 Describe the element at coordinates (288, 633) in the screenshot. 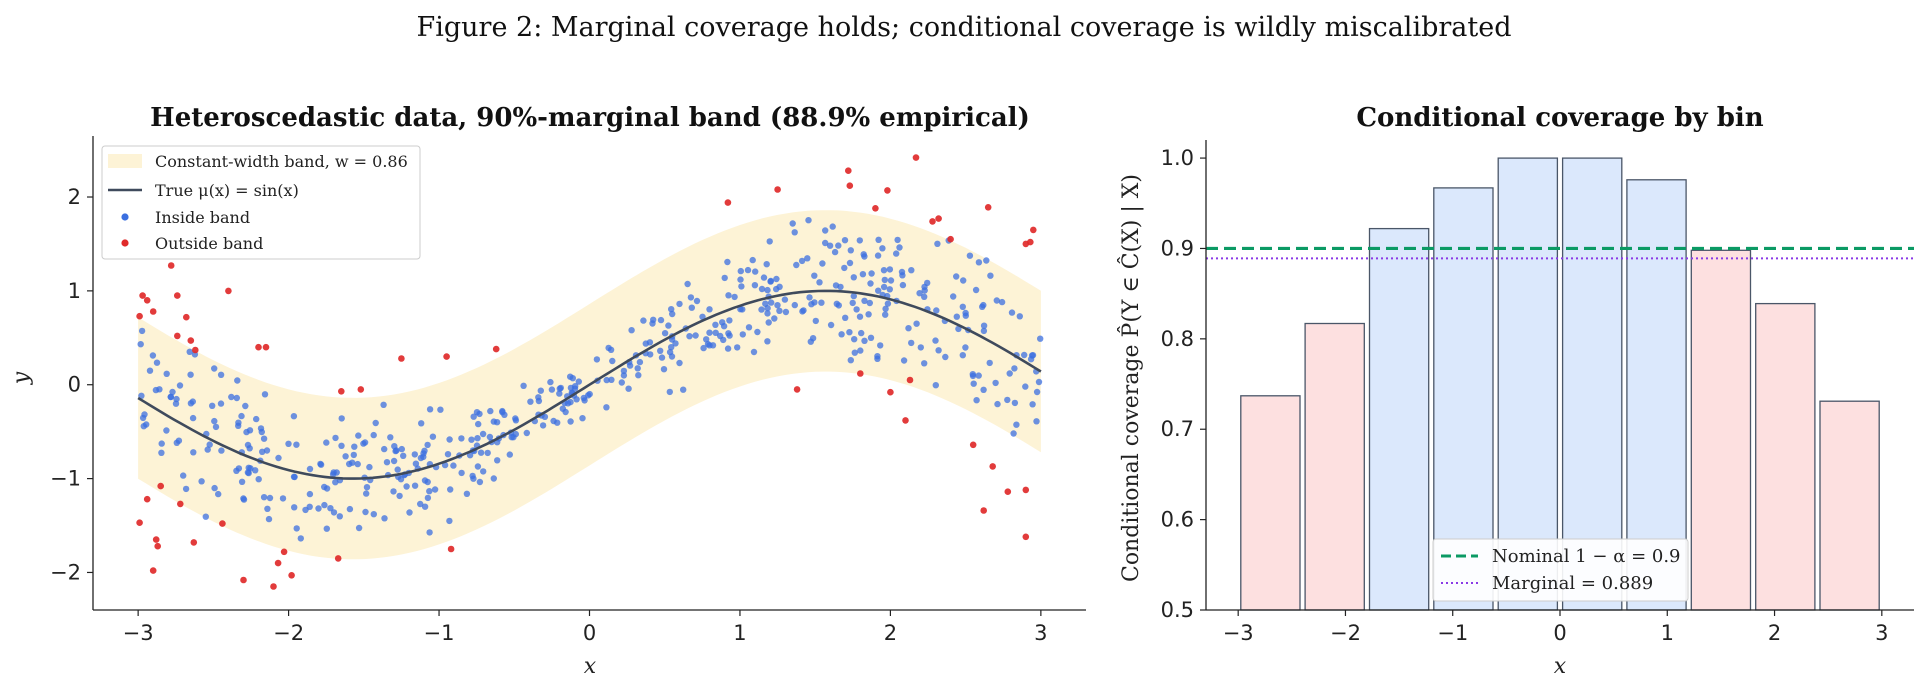

I see `x-tick-label: −2` at that location.